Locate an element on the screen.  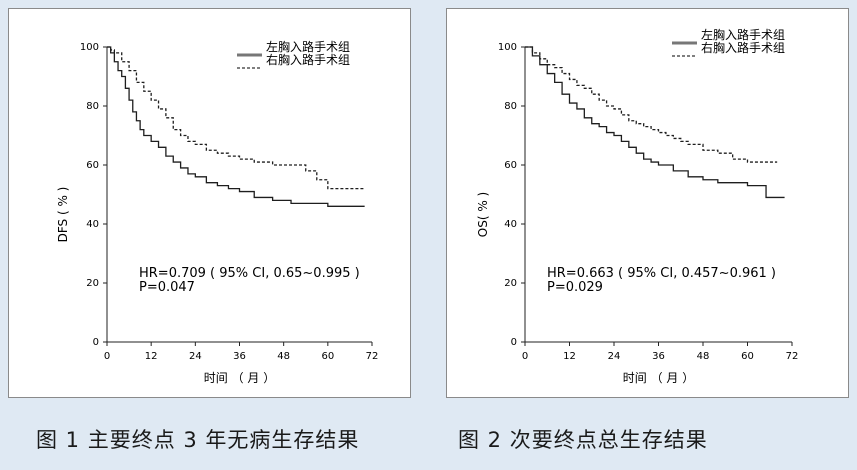
figure-2-caption: 图 2 次要终点总生存结果 is located at coordinates (583, 440).